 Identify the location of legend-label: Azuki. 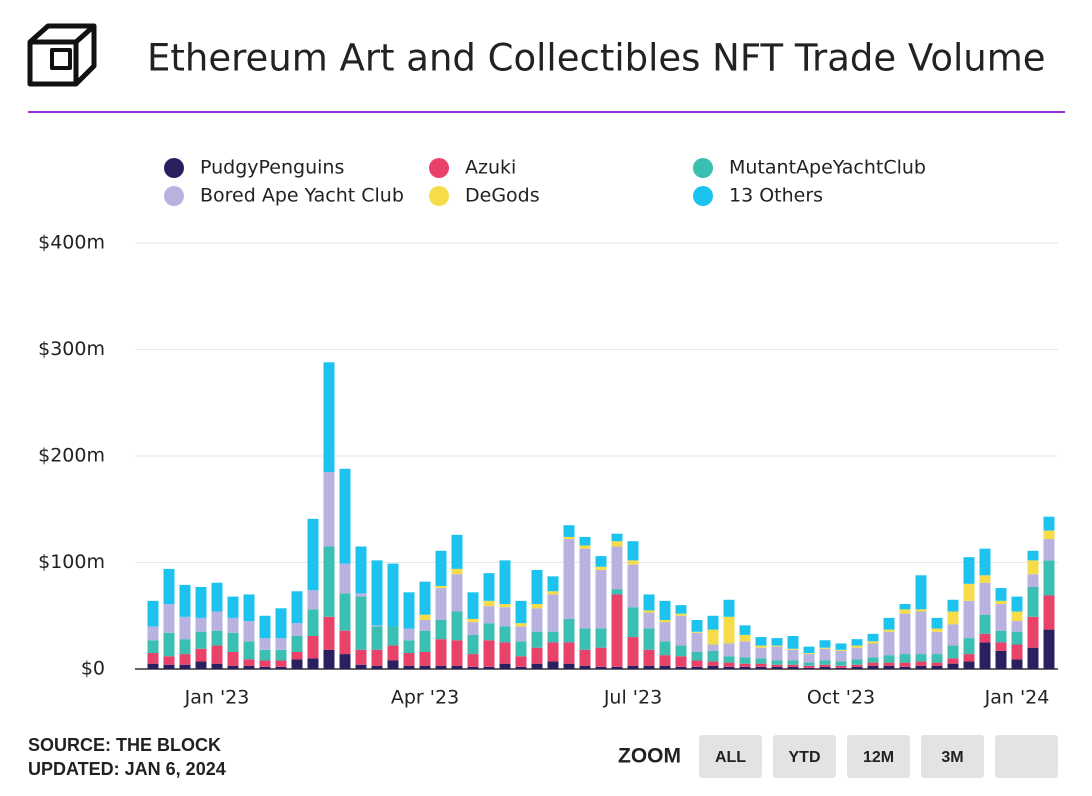
(490, 168).